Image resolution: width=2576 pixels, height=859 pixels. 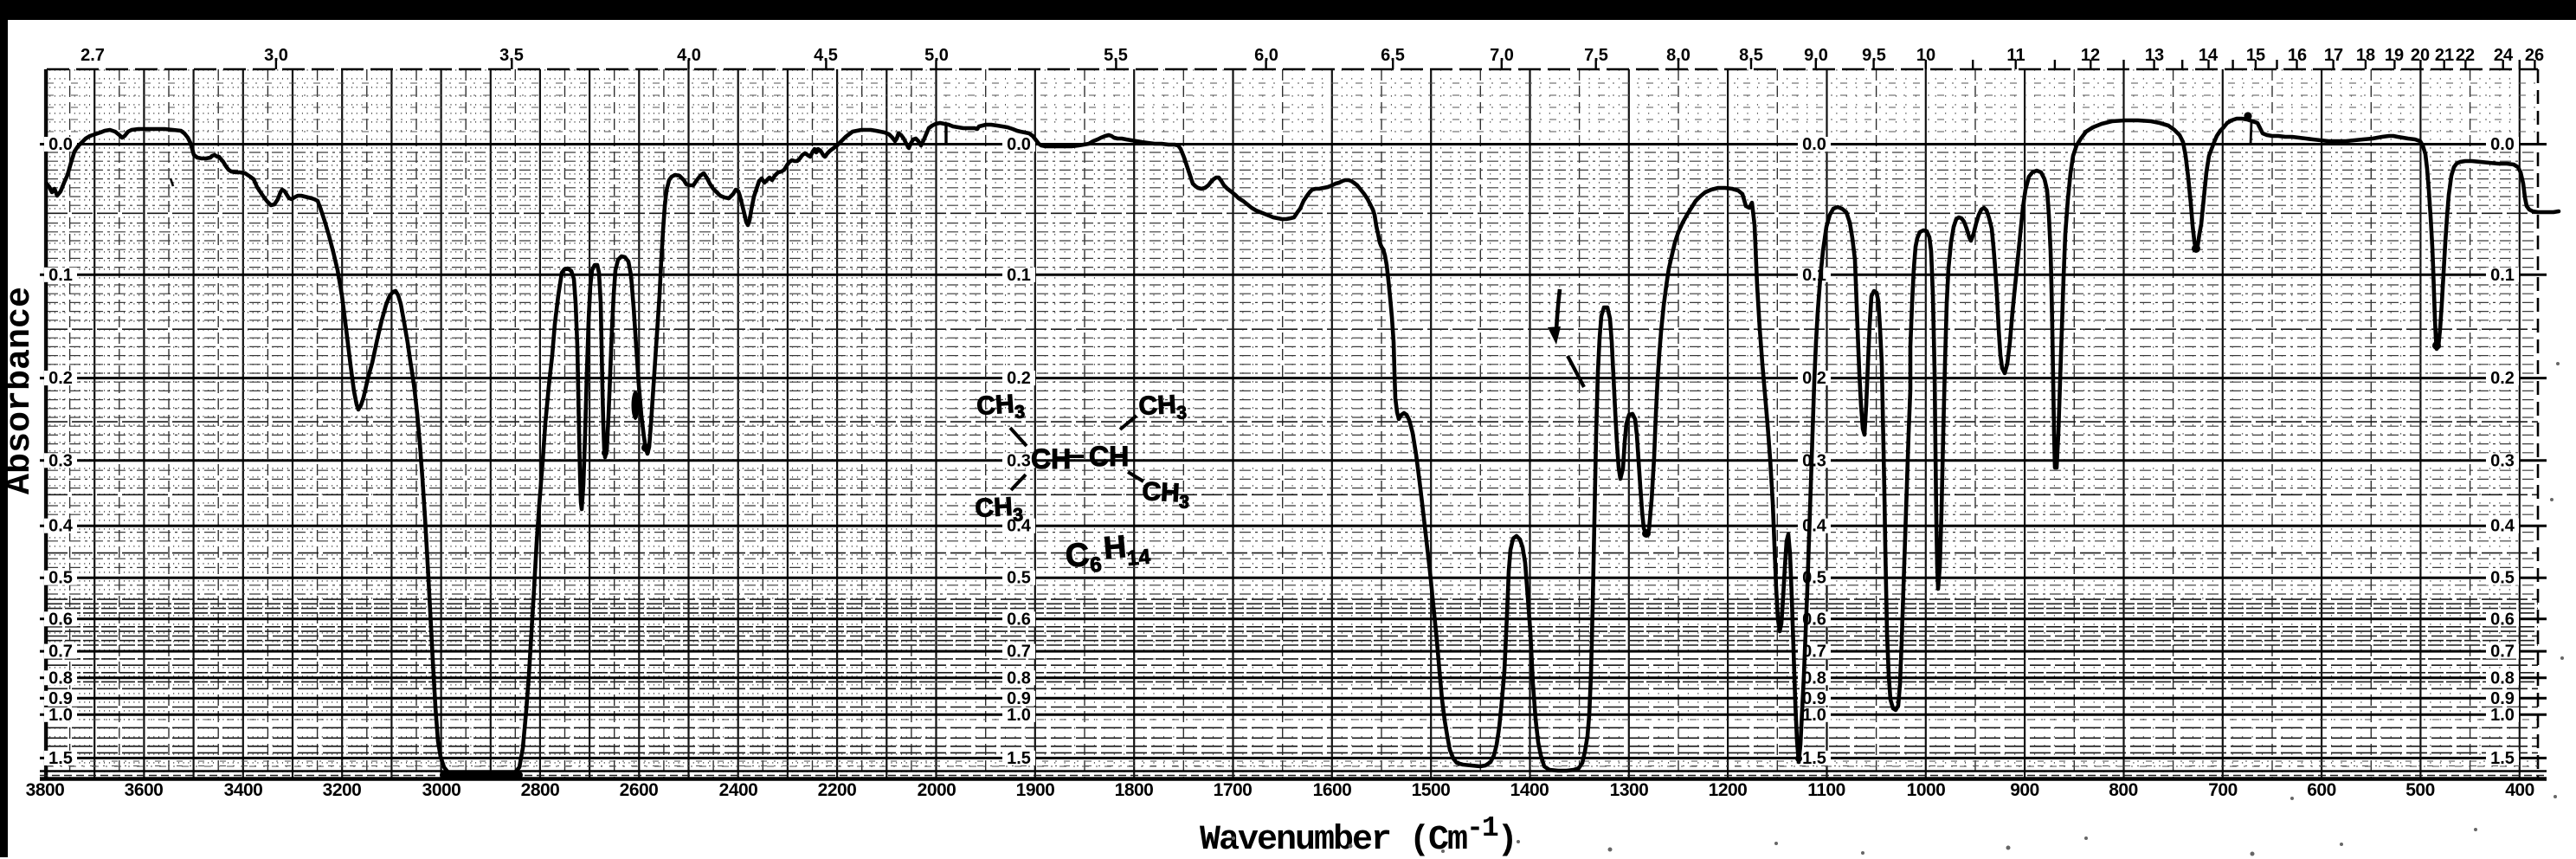 What do you see at coordinates (1874, 56) in the screenshot?
I see `svg-text: 9.5` at bounding box center [1874, 56].